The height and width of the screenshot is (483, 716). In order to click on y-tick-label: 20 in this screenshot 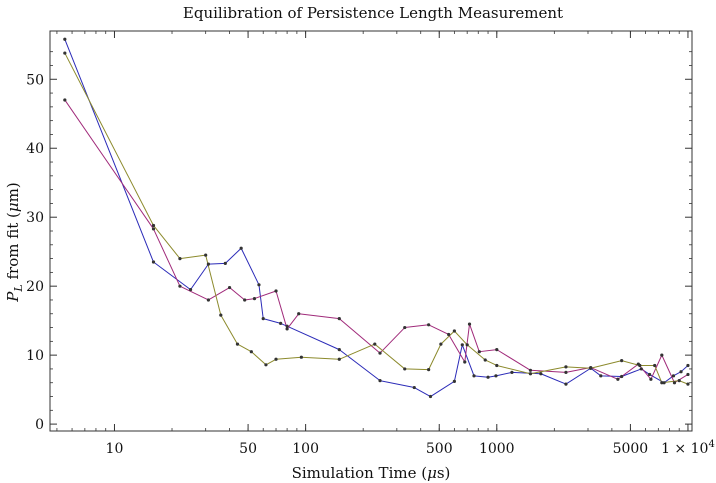, I will do `click(35, 287)`.